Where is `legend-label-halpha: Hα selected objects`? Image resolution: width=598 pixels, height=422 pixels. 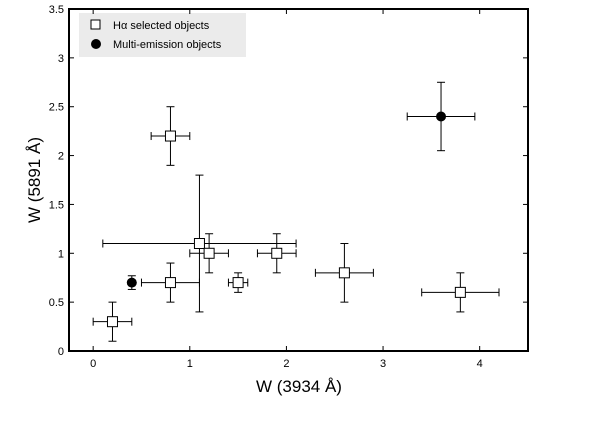 legend-label-halpha: Hα selected objects is located at coordinates (161, 26).